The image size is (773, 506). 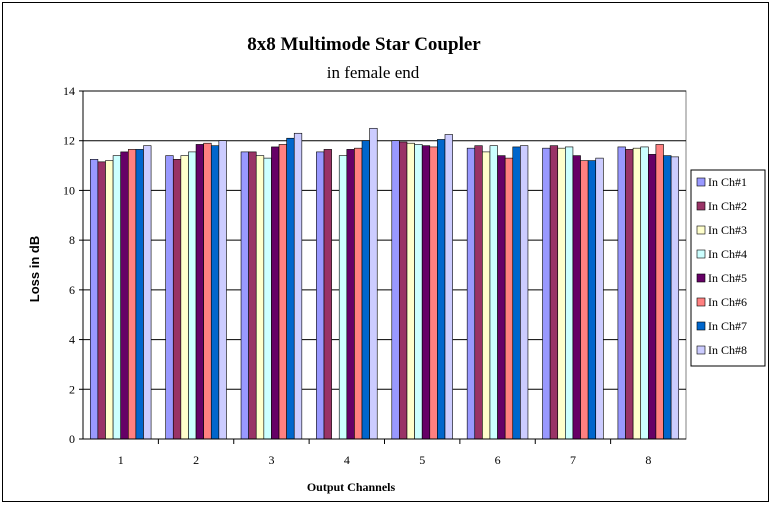 What do you see at coordinates (72, 240) in the screenshot?
I see `y-tick-label: 8` at bounding box center [72, 240].